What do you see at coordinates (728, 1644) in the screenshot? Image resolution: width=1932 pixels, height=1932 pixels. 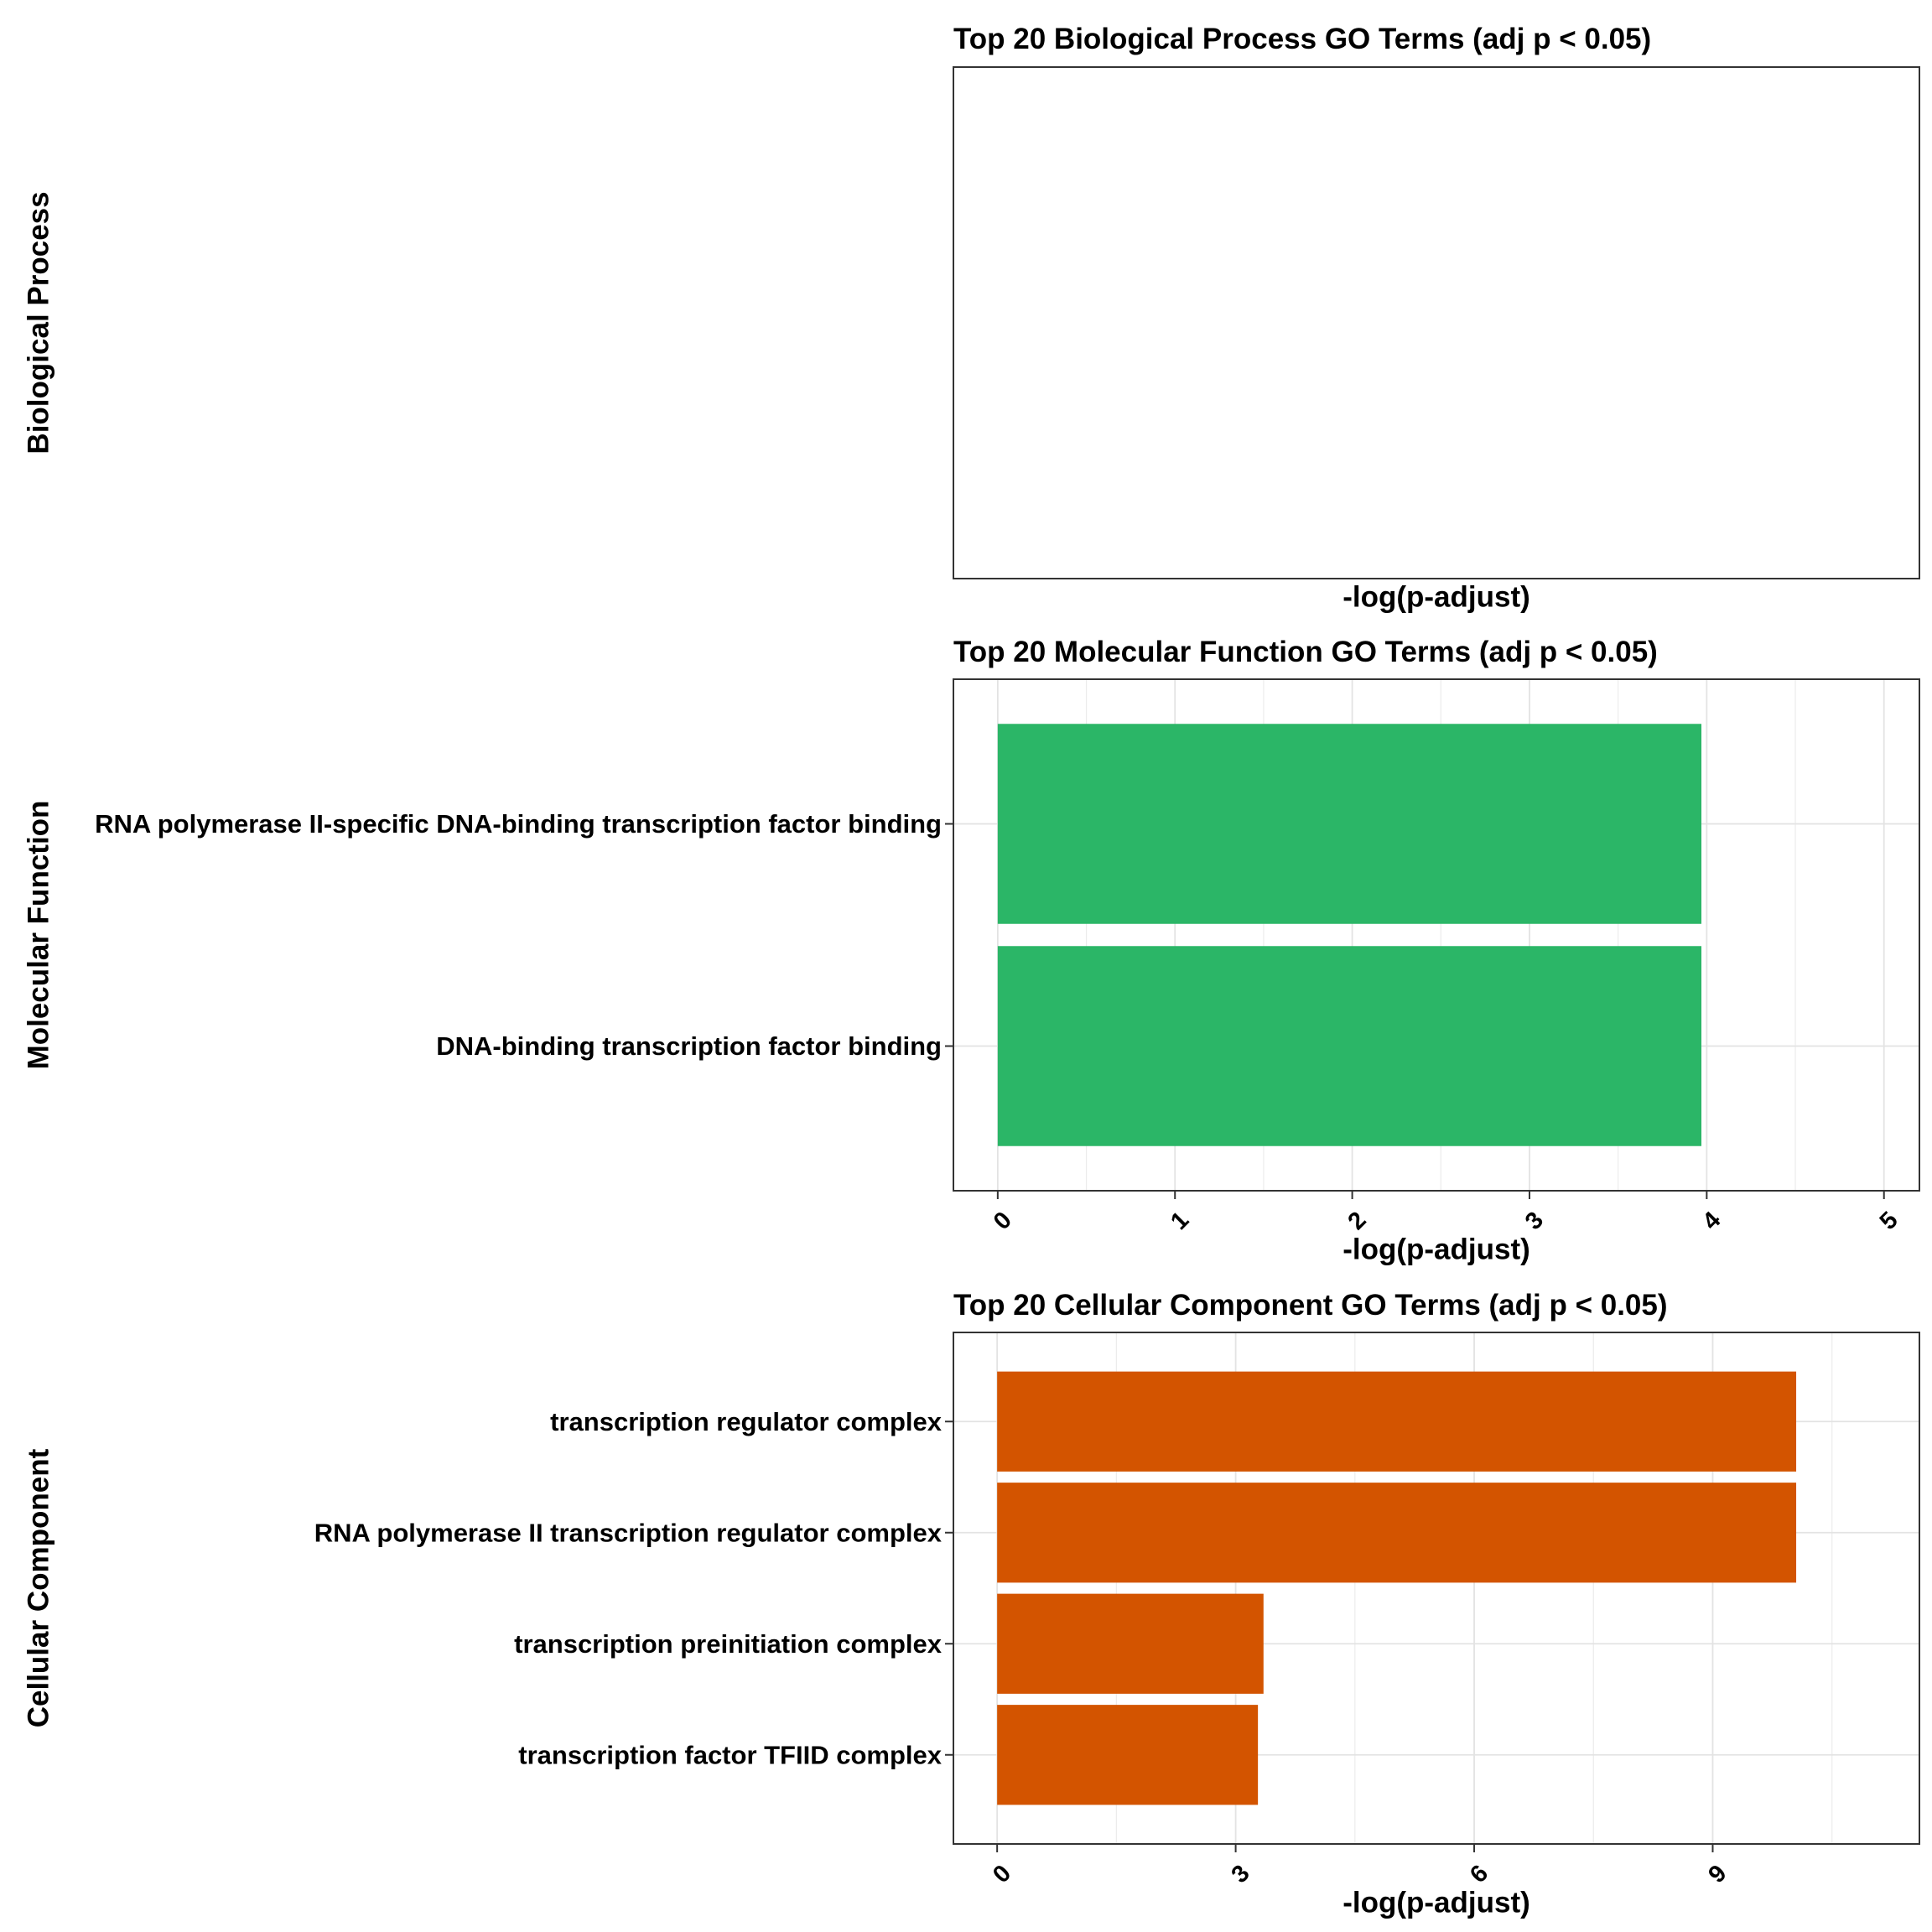 I see `category-label: transcription preinitiation complex` at bounding box center [728, 1644].